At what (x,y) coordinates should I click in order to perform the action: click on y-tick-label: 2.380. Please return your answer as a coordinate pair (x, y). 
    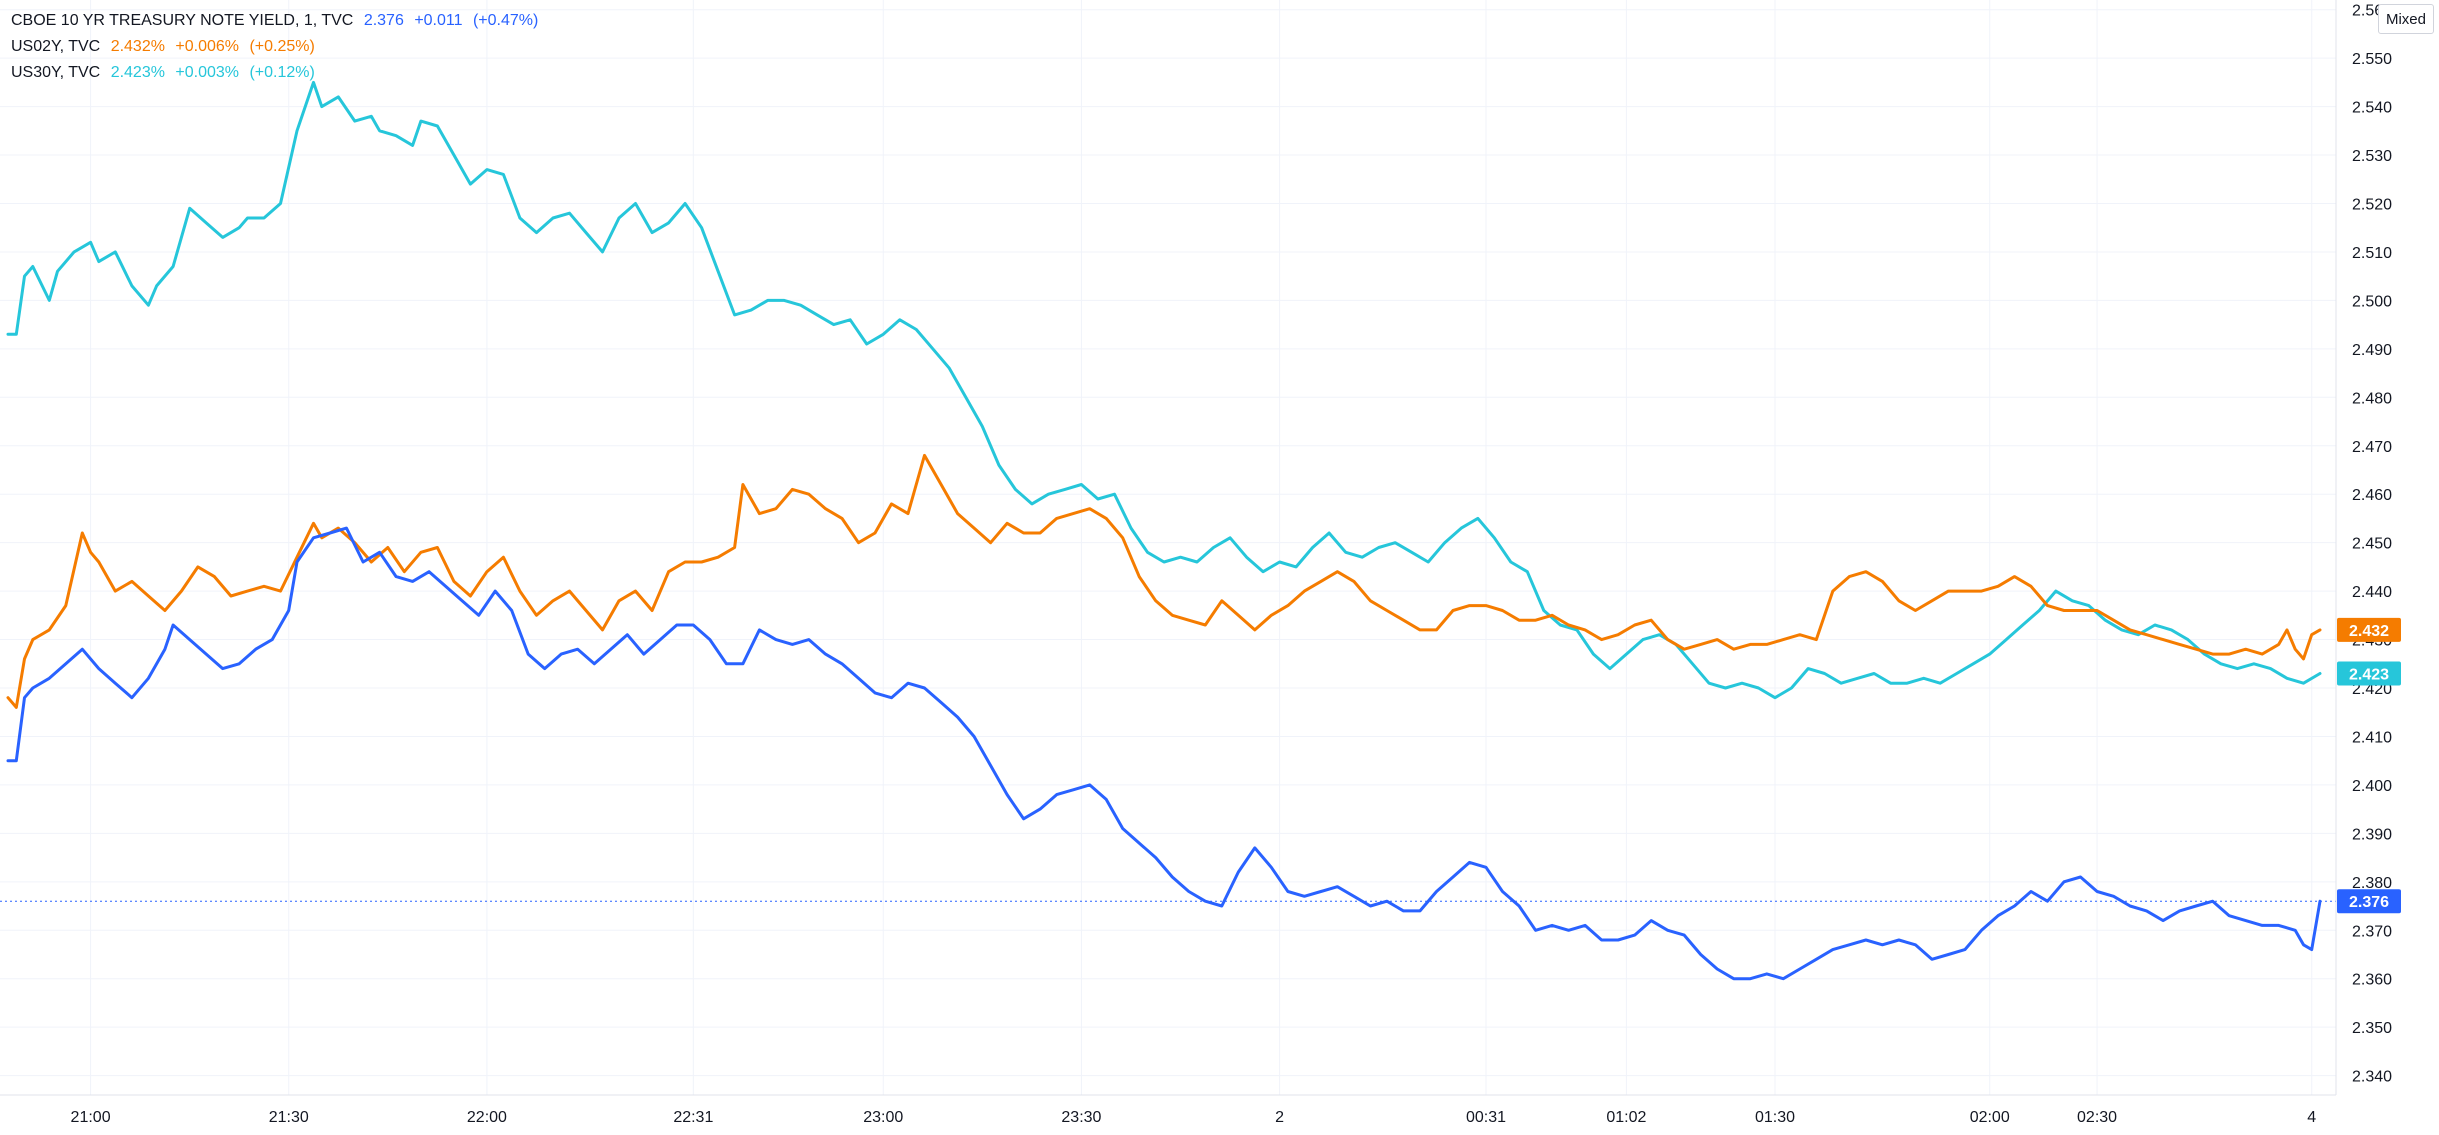
    Looking at the image, I should click on (2372, 883).